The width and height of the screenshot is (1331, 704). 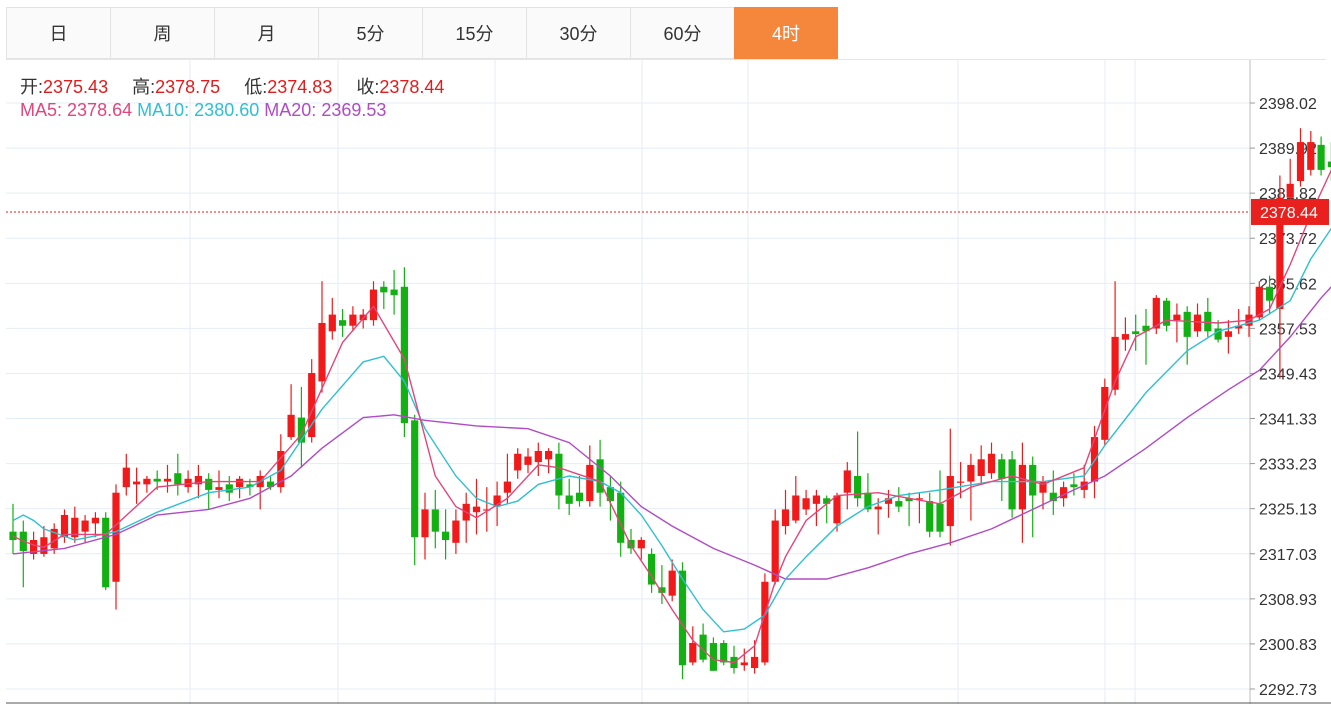 What do you see at coordinates (1288, 600) in the screenshot?
I see `y-tick-label-11: 2308.93` at bounding box center [1288, 600].